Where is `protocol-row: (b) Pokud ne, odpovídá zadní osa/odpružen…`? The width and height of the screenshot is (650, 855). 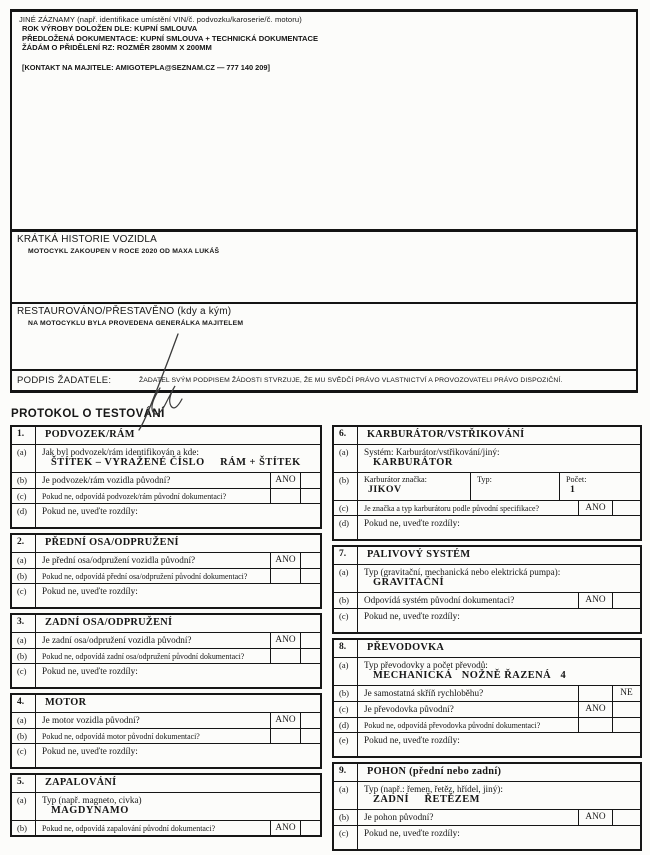
protocol-row: (b) Pokud ne, odpovídá zadní osa/odpružen… is located at coordinates (166, 655).